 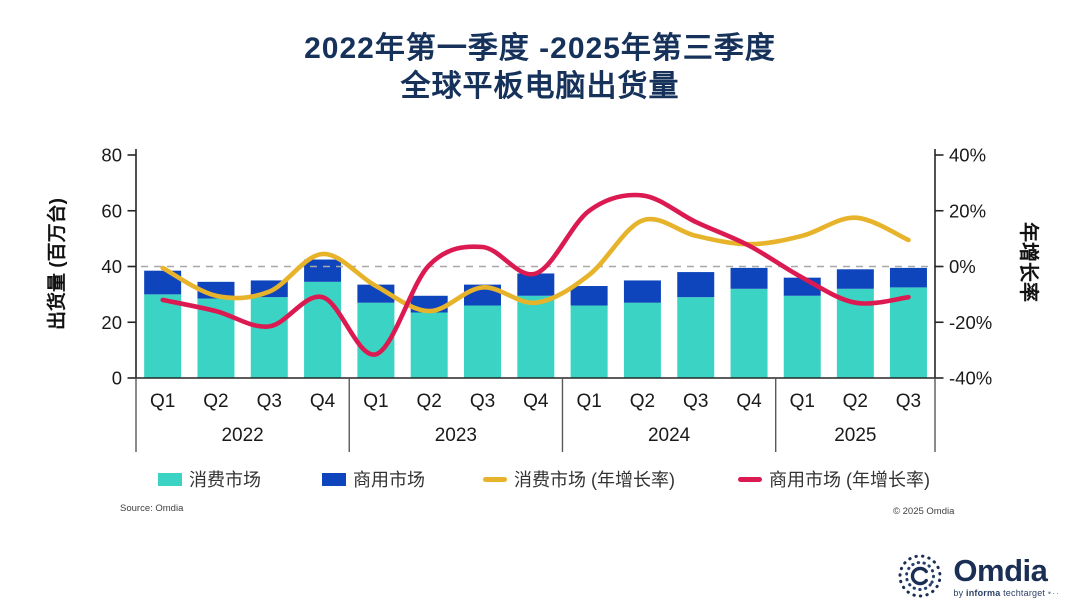 I want to click on right-tick-label: 20%, so click(x=967, y=210).